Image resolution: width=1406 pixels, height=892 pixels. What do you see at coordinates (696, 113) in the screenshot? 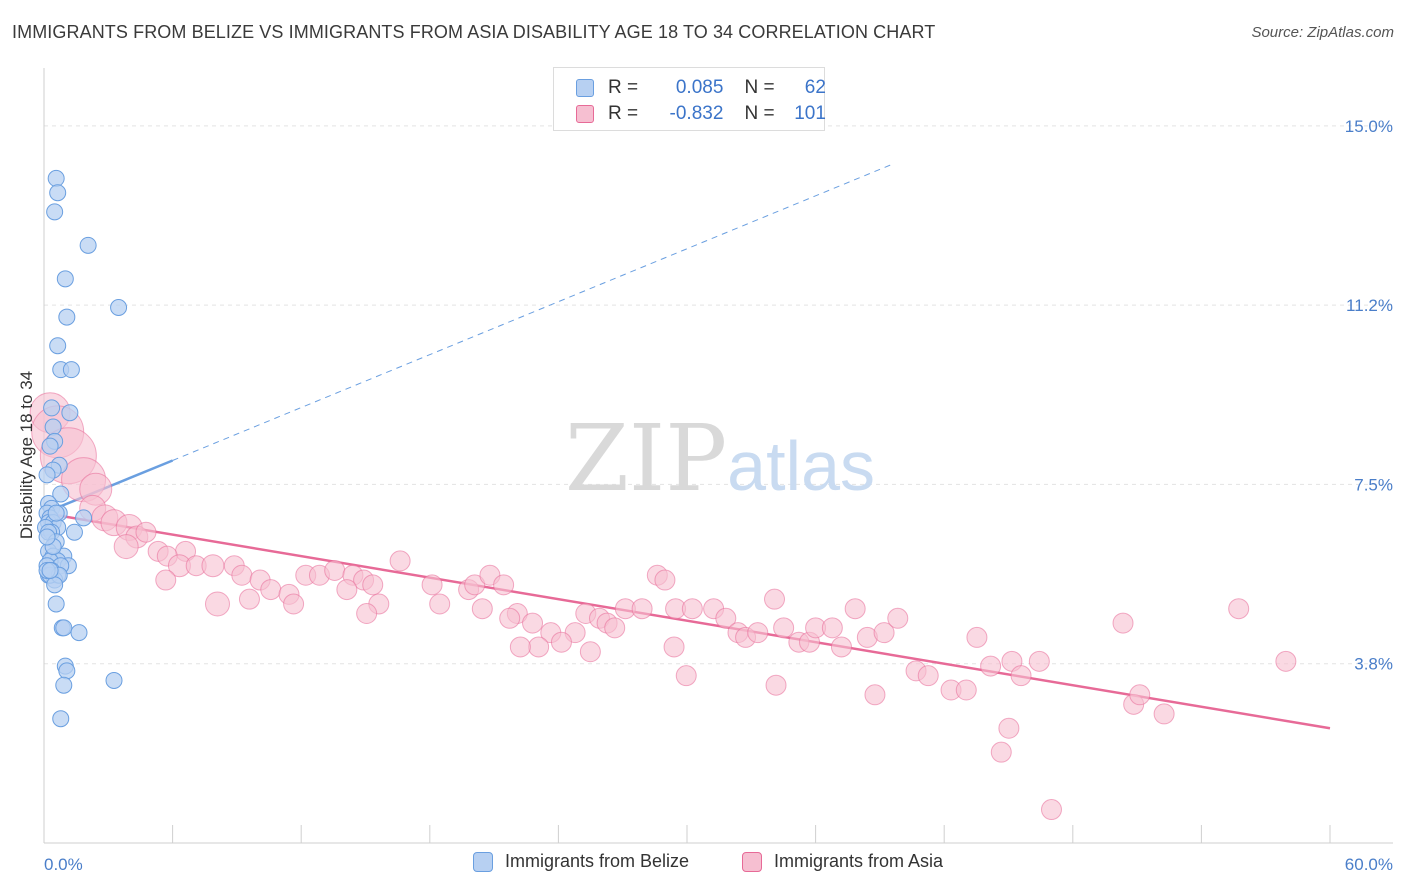
I see `legend-r-value: -0.832` at bounding box center [696, 113].